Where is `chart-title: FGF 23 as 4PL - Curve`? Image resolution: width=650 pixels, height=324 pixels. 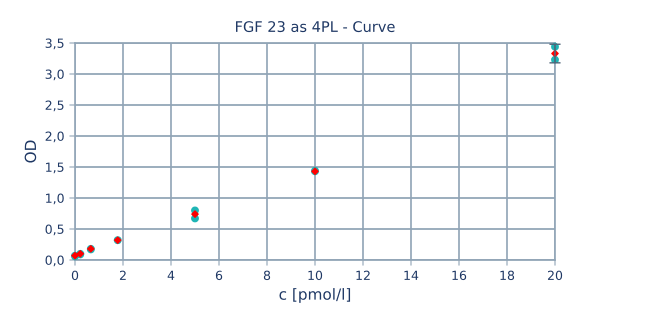
chart-title: FGF 23 as 4PL - Curve is located at coordinates (315, 26).